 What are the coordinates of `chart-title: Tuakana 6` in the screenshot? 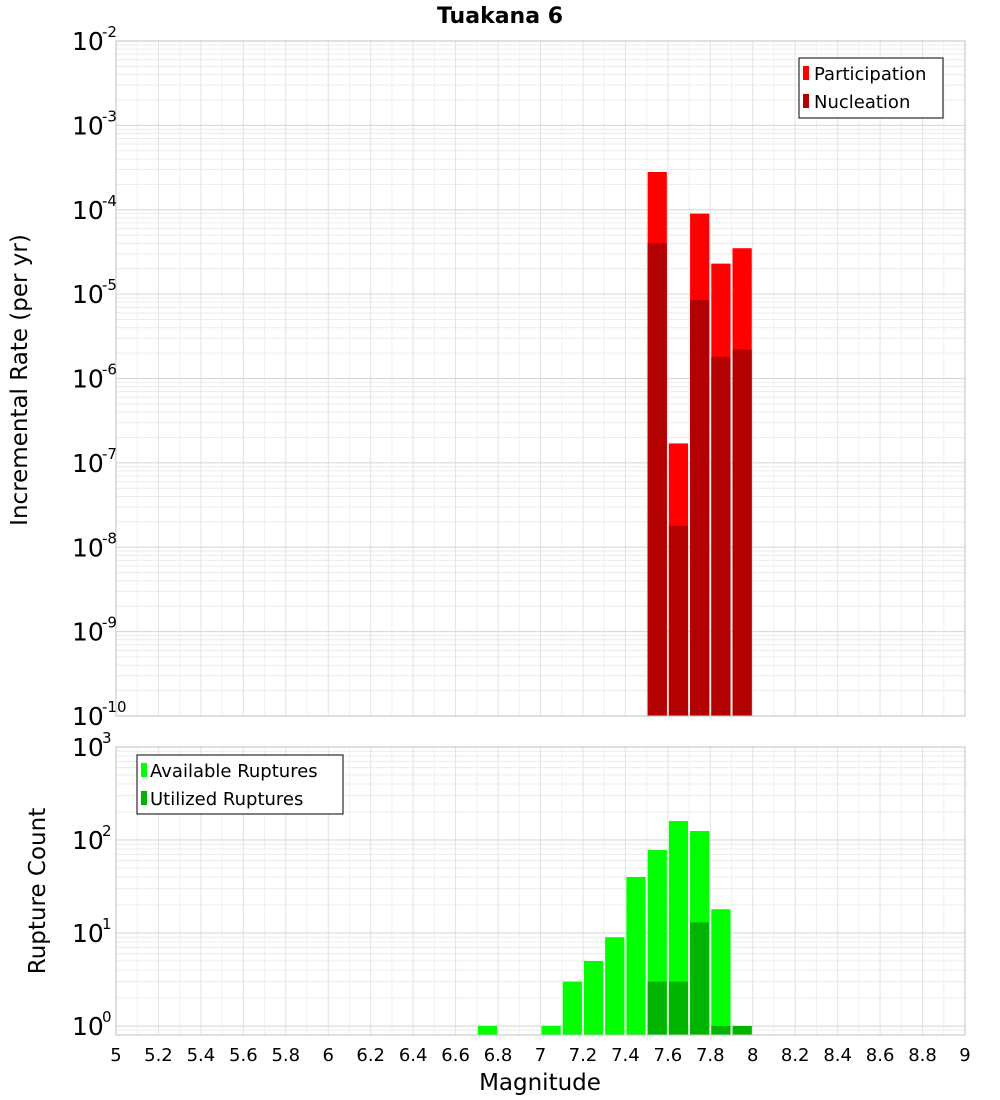 It's located at (500, 16).